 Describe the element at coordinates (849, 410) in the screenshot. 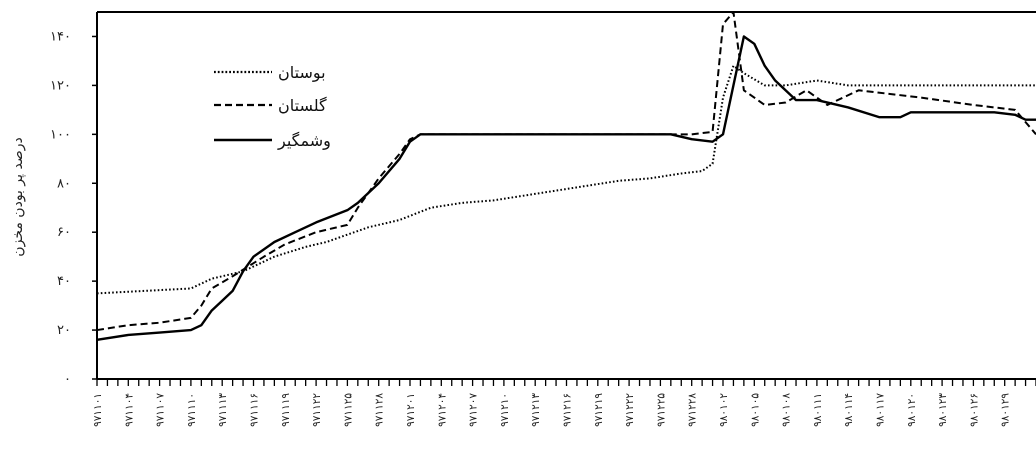

I see `x-tick-label: ۹۸۰۱۱۴` at that location.